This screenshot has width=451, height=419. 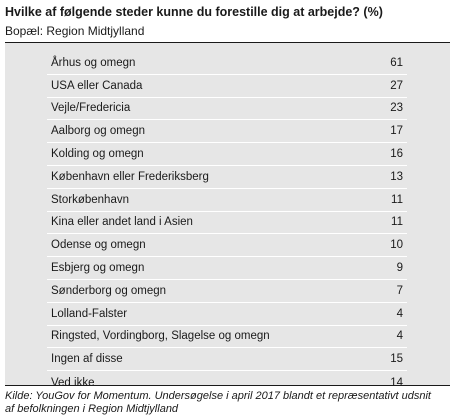 I want to click on row-label: Sønderborg og omegn, so click(x=109, y=290).